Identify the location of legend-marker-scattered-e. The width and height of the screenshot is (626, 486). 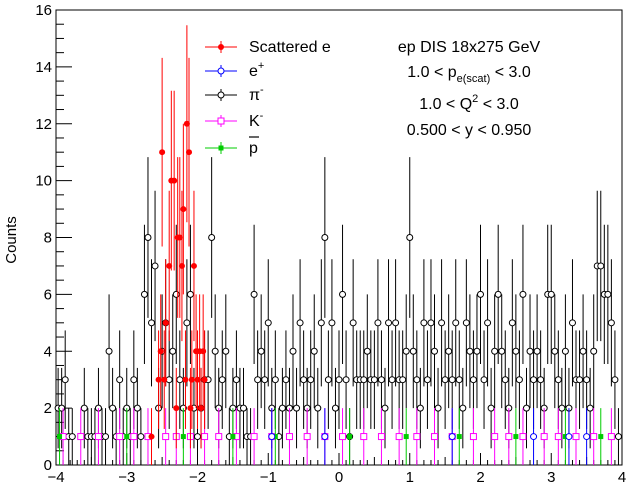
(221, 47).